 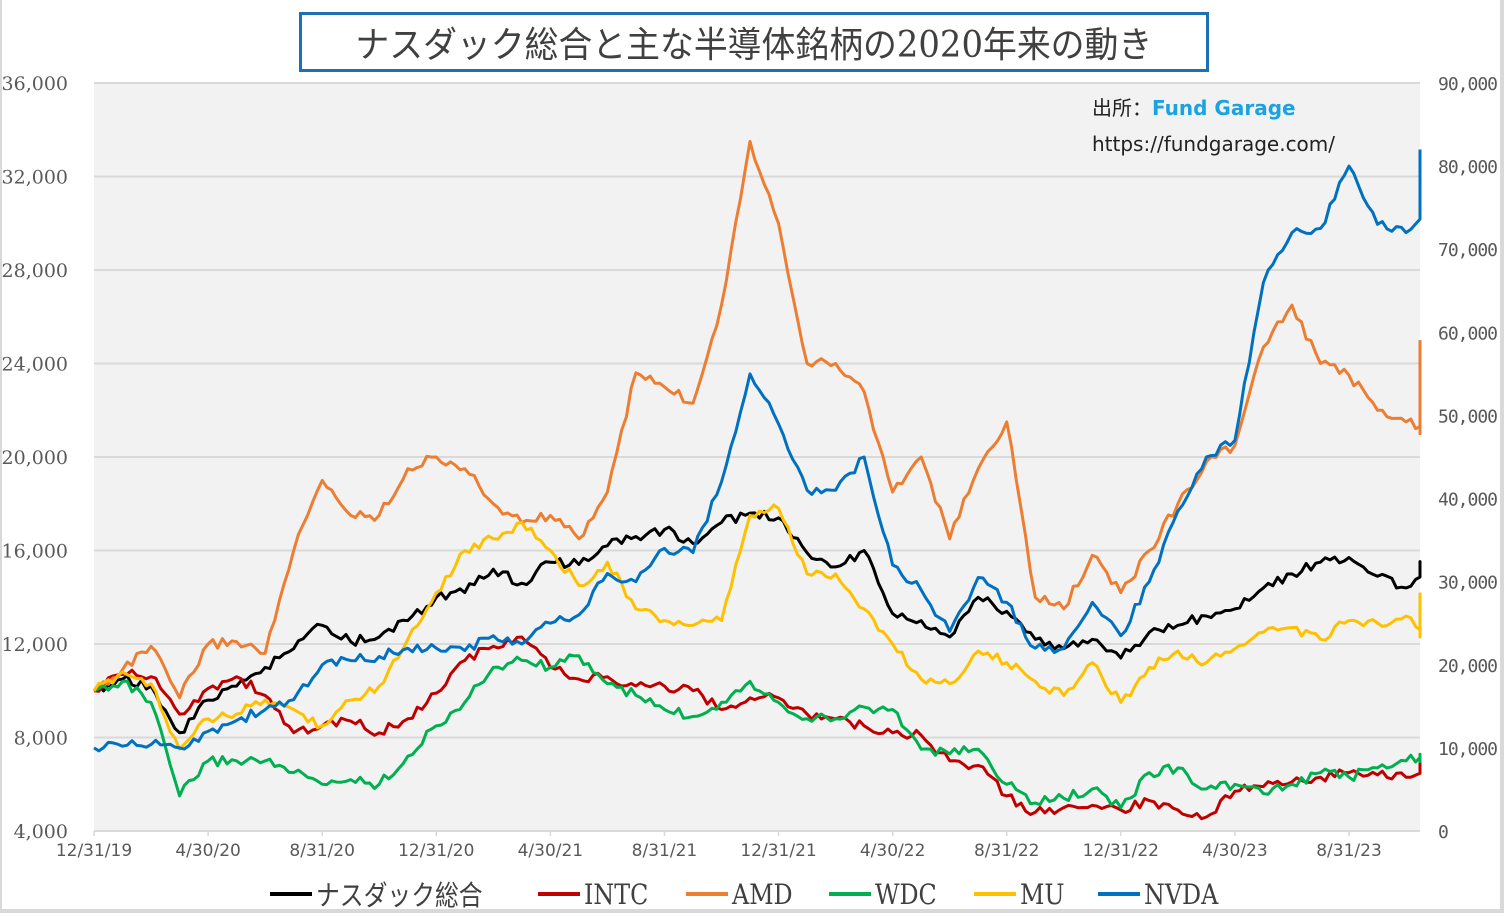 What do you see at coordinates (1468, 167) in the screenshot?
I see `right-tick-label: 80,000` at bounding box center [1468, 167].